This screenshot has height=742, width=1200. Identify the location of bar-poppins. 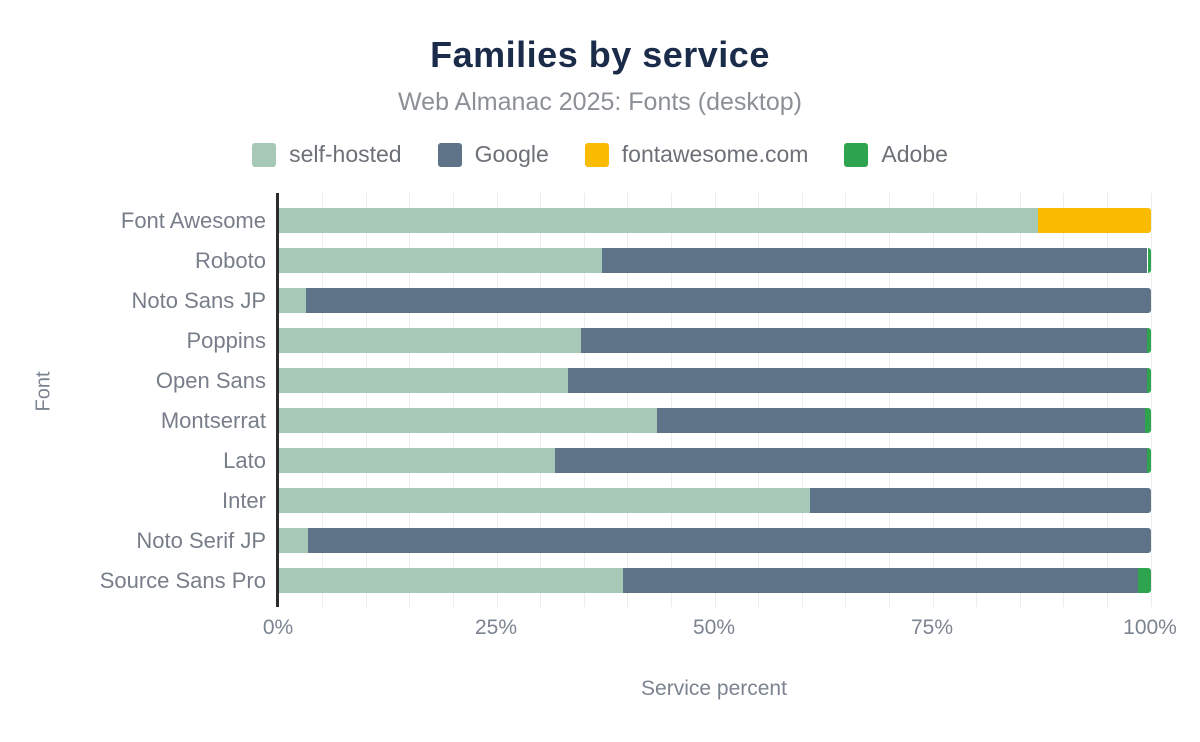
(715, 340).